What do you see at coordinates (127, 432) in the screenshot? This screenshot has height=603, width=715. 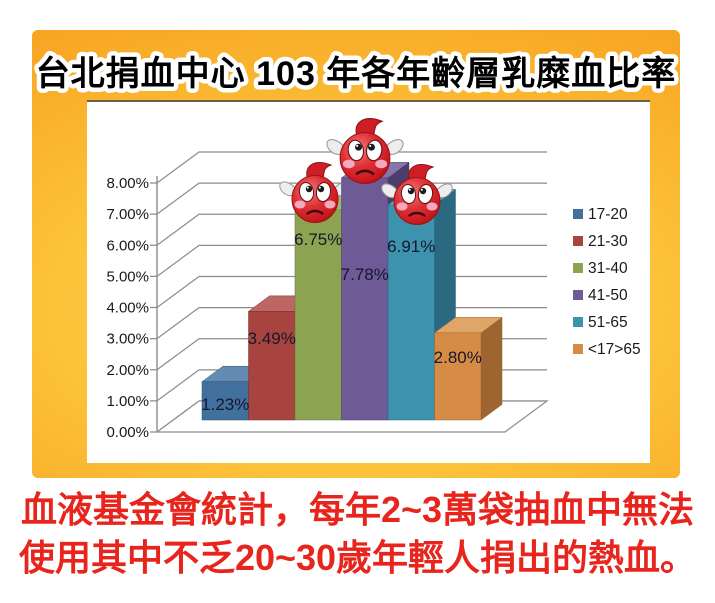 I see `y-axis-tick-label: 0.00%` at bounding box center [127, 432].